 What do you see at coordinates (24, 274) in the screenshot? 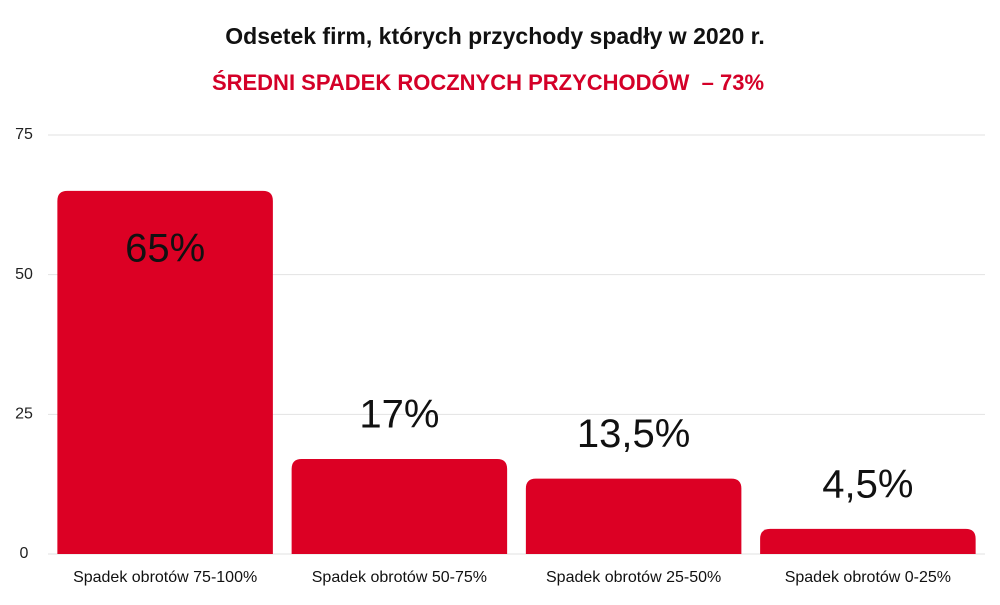
I see `y-tick-label: 50` at bounding box center [24, 274].